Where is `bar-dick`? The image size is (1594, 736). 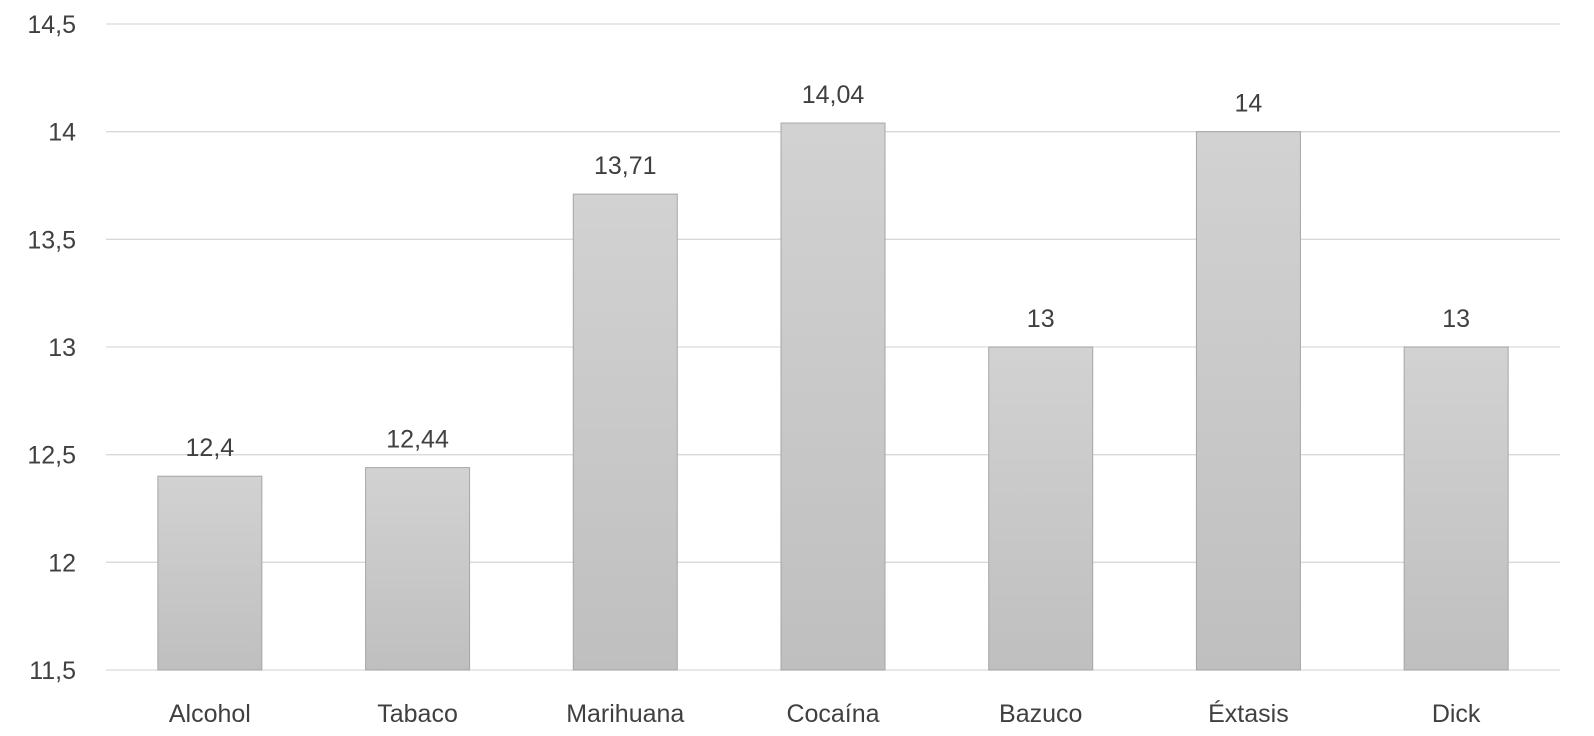 bar-dick is located at coordinates (1456, 508).